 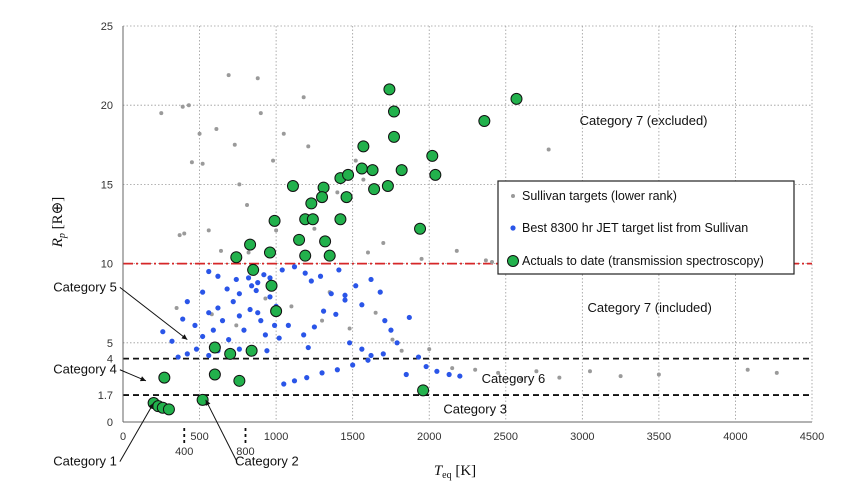 What do you see at coordinates (221, 430) in the screenshot?
I see `annotation-leader` at bounding box center [221, 430].